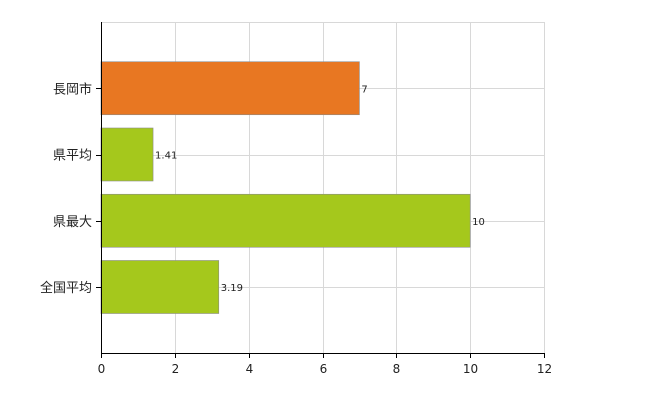 The image size is (650, 404). Describe the element at coordinates (166, 156) in the screenshot. I see `data-label: 1.41` at that location.